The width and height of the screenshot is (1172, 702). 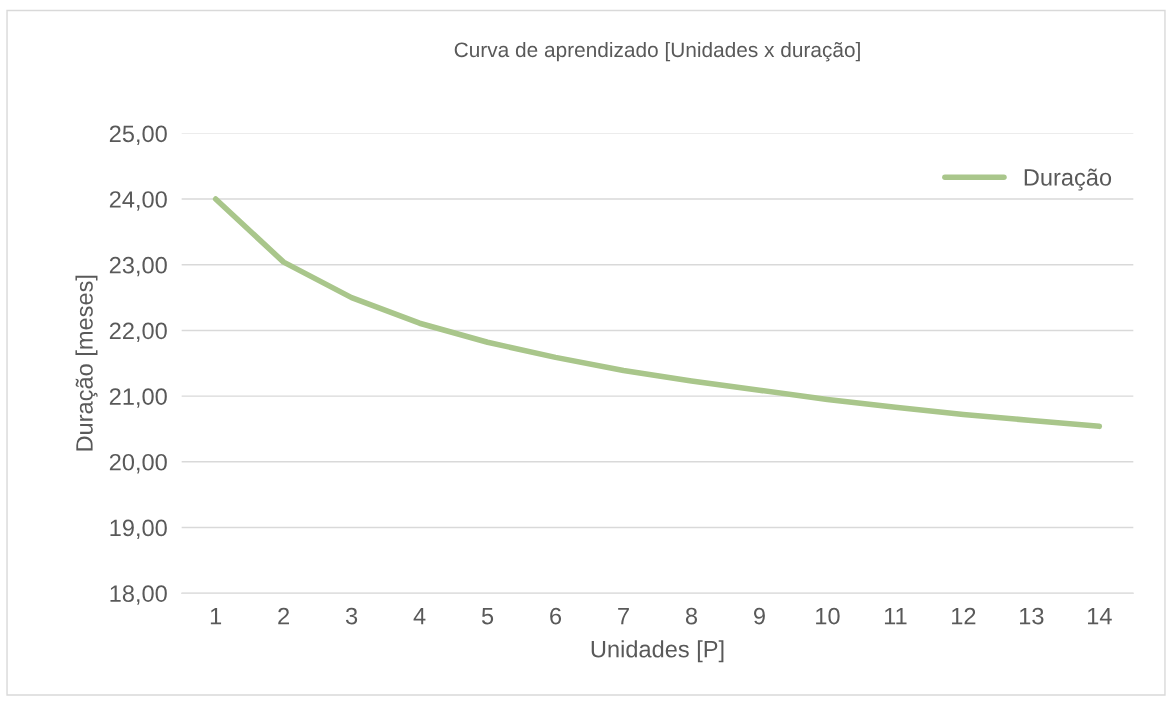 What do you see at coordinates (138, 201) in the screenshot?
I see `y-tick-label: 24,00` at bounding box center [138, 201].